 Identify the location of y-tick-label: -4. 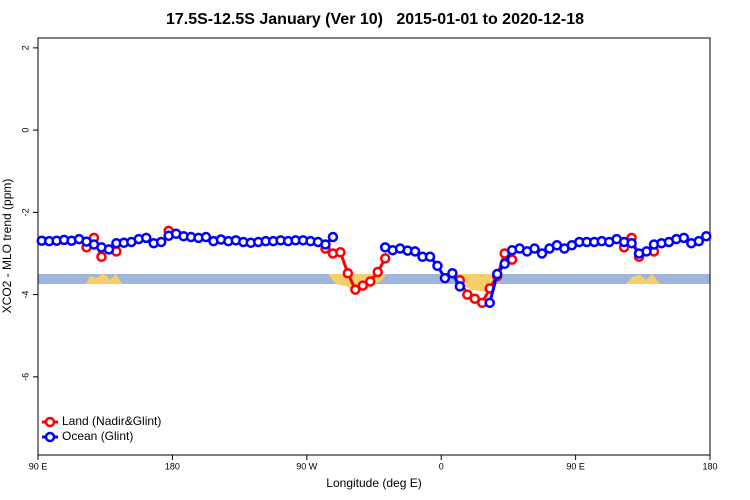
(25, 295).